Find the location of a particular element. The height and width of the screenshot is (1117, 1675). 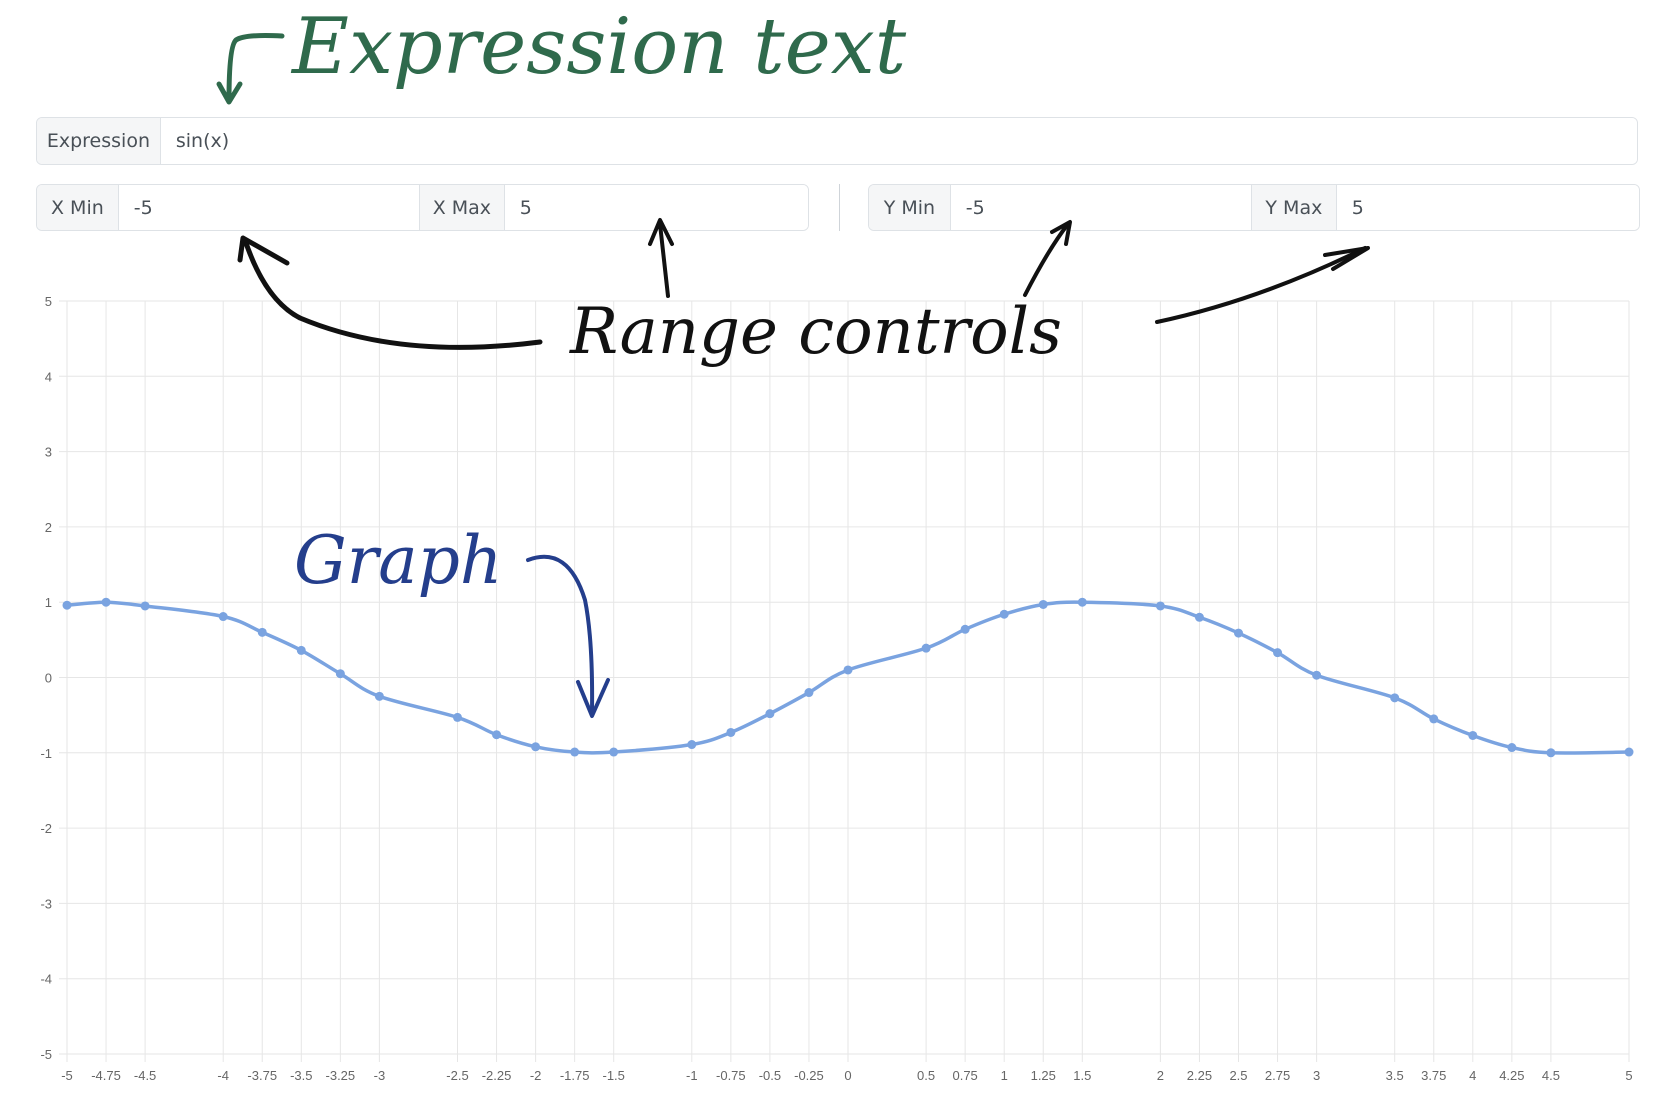

x-tick-label: -0.75 is located at coordinates (731, 1075).